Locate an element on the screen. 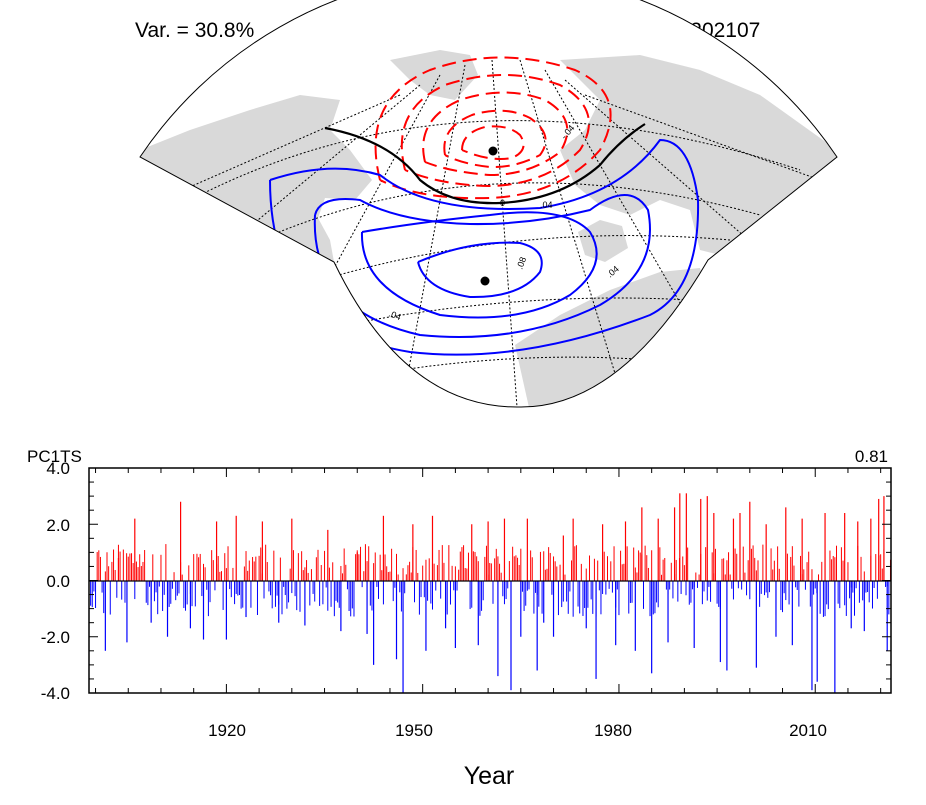 This screenshot has width=926, height=805. variance-label: Var. = 30.8% is located at coordinates (195, 30).